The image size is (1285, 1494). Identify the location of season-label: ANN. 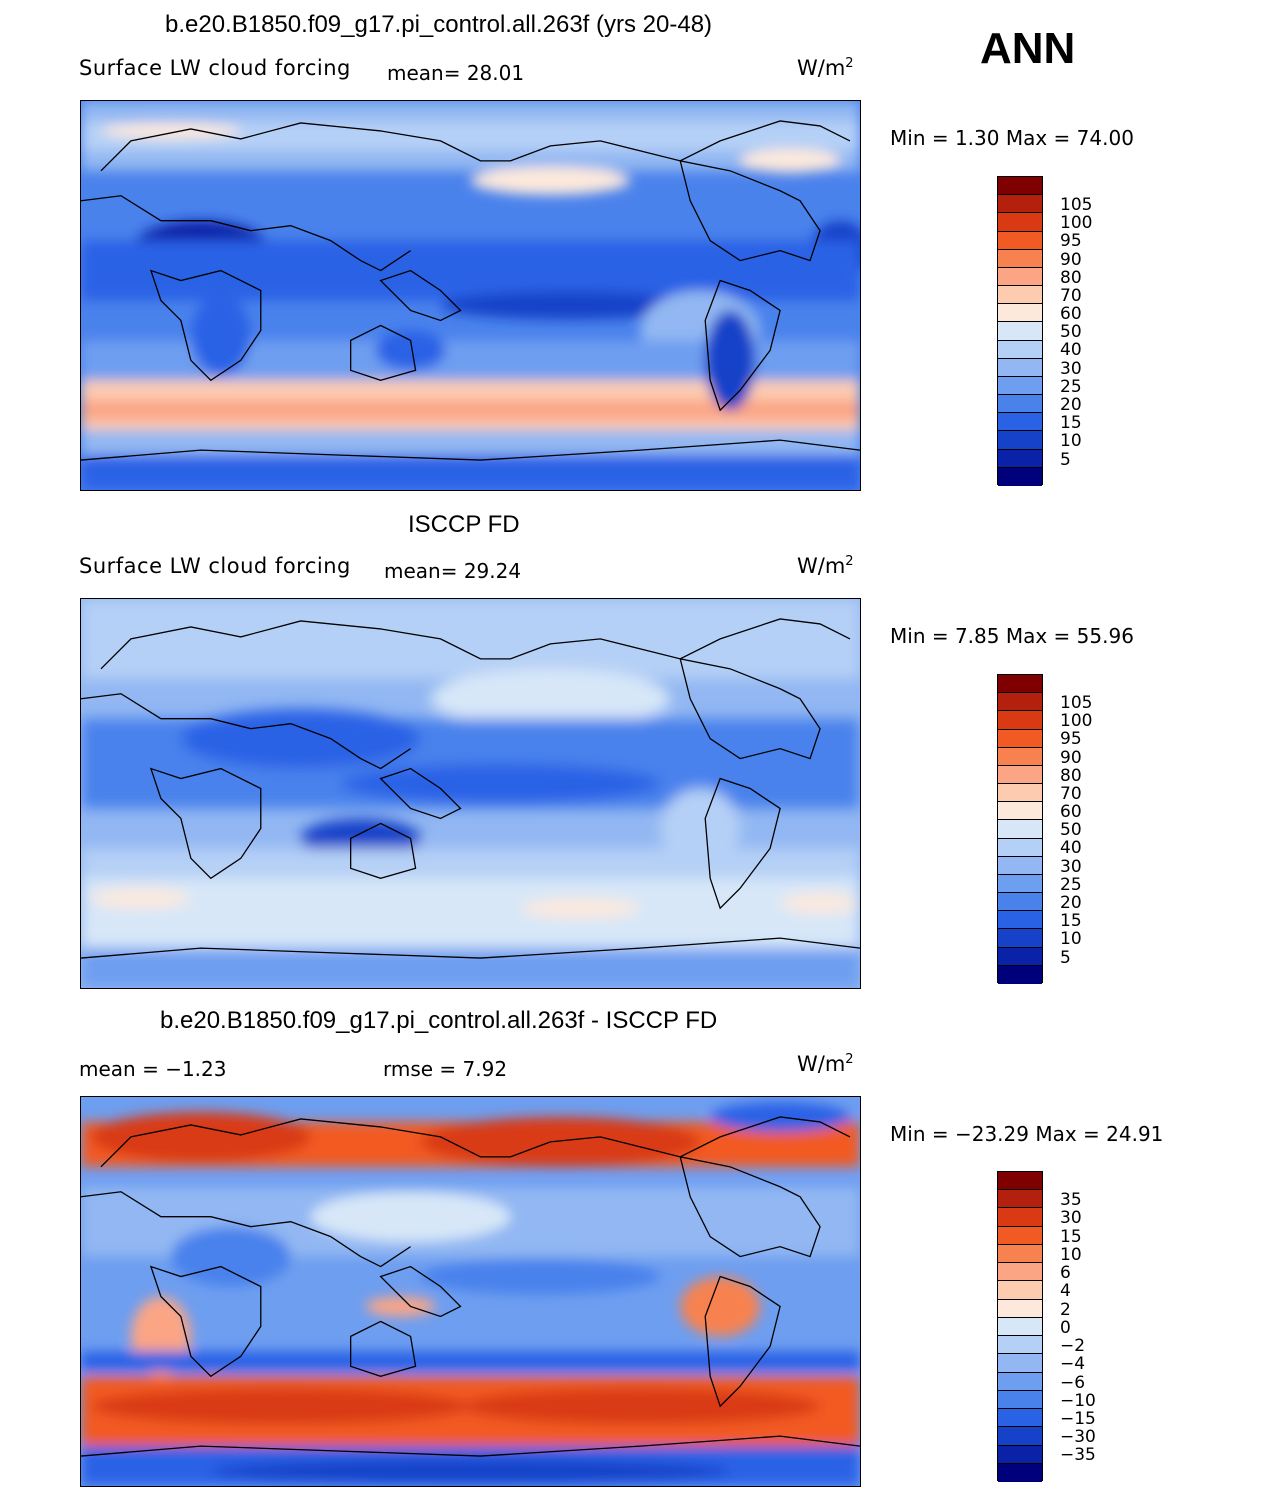
(1028, 48).